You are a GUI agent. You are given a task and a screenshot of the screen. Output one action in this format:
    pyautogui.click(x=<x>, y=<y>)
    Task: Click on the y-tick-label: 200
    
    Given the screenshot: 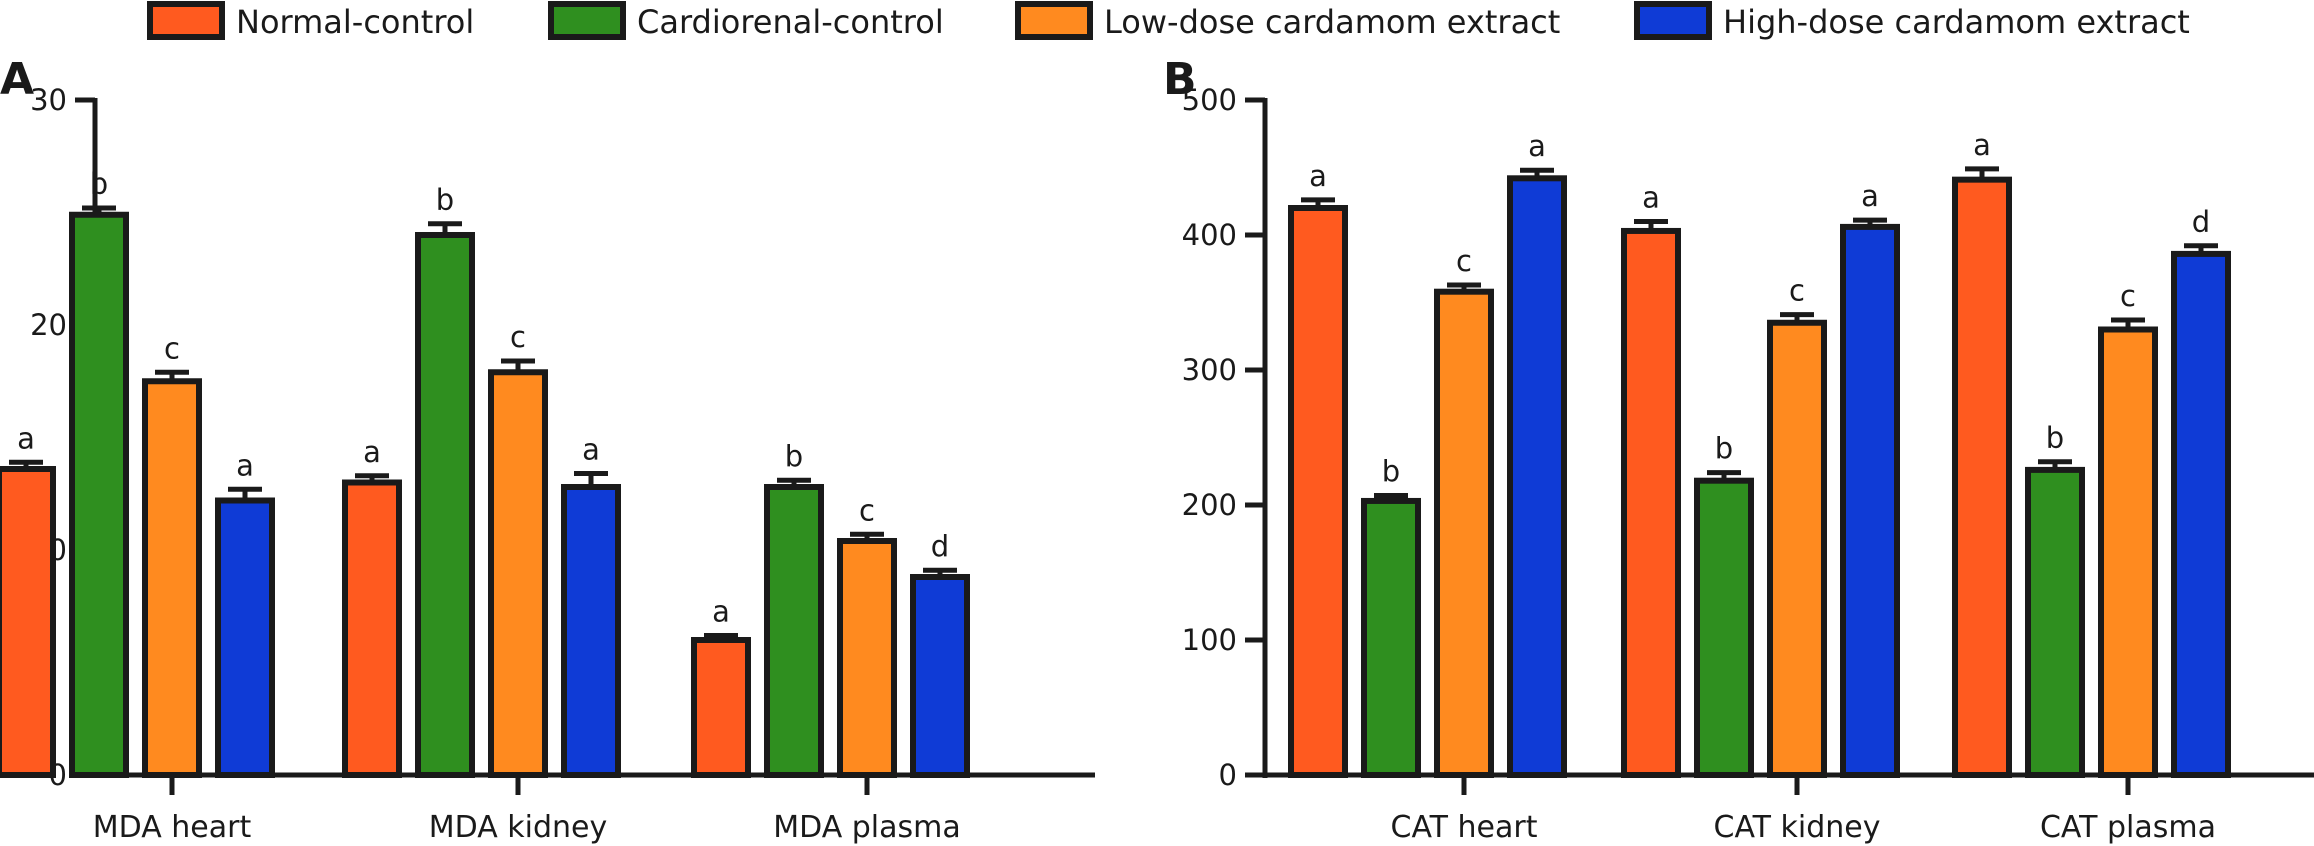 What is the action you would take?
    pyautogui.click(x=1209, y=505)
    